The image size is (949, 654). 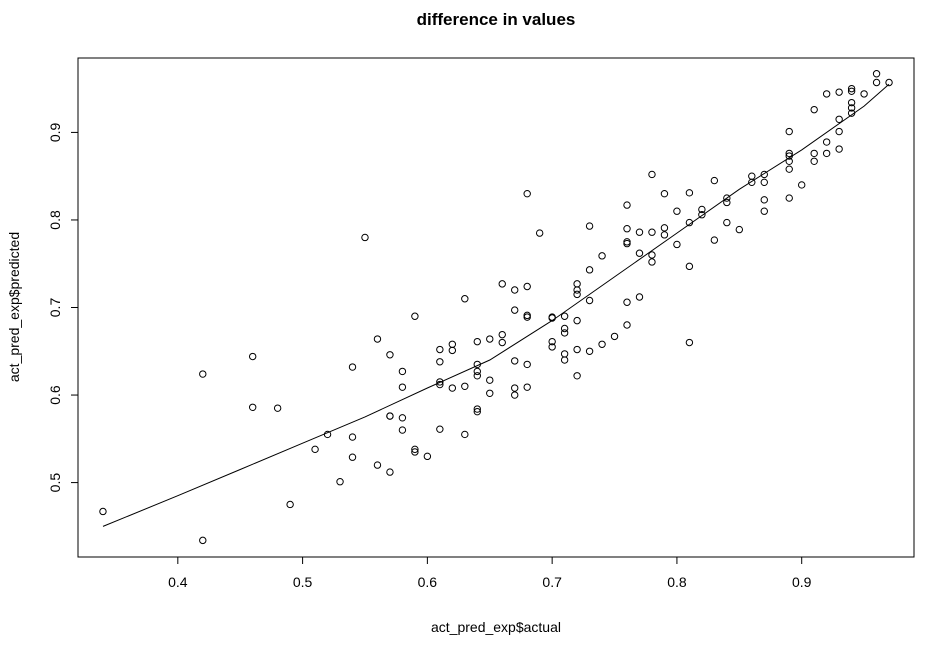 I want to click on y-tick-label: 0.9, so click(x=55, y=132).